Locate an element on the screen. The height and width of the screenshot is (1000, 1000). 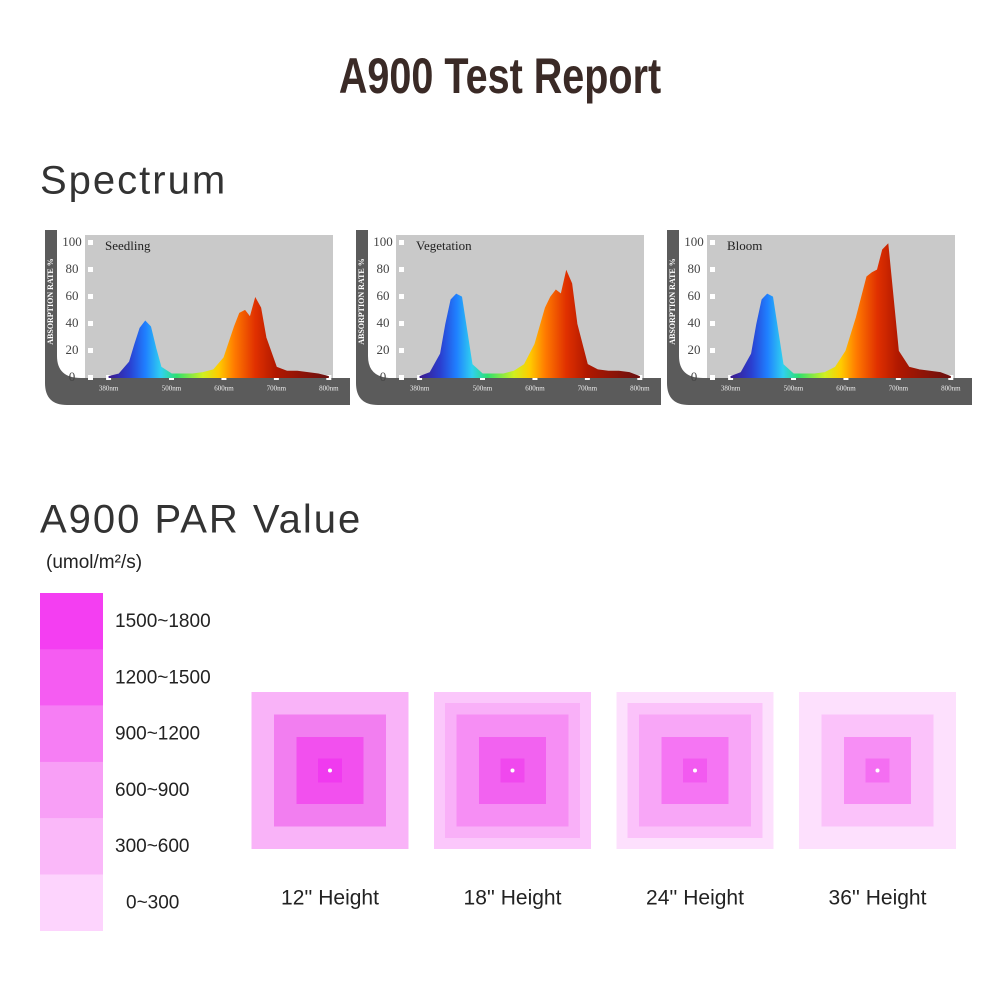
spectrum-heading: Spectrum is located at coordinates (133, 181).